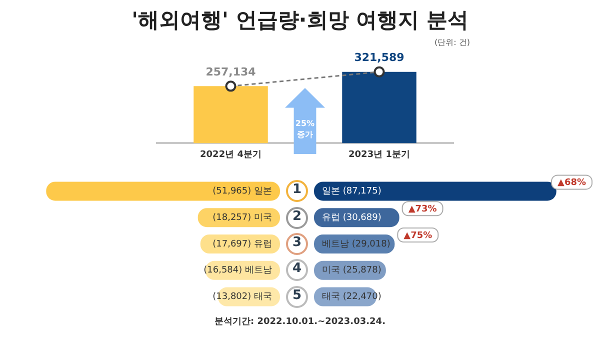 The height and width of the screenshot is (337, 600). What do you see at coordinates (232, 244) in the screenshot?
I see `data-label: (17,697)` at bounding box center [232, 244].